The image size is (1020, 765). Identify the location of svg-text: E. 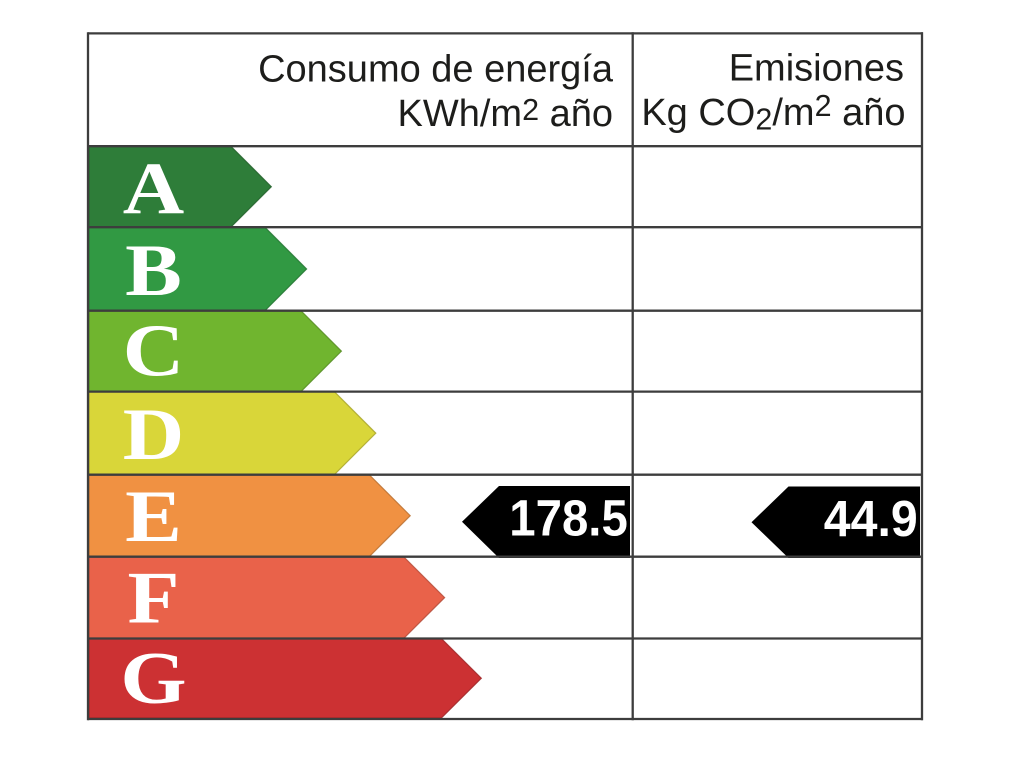
(153, 517).